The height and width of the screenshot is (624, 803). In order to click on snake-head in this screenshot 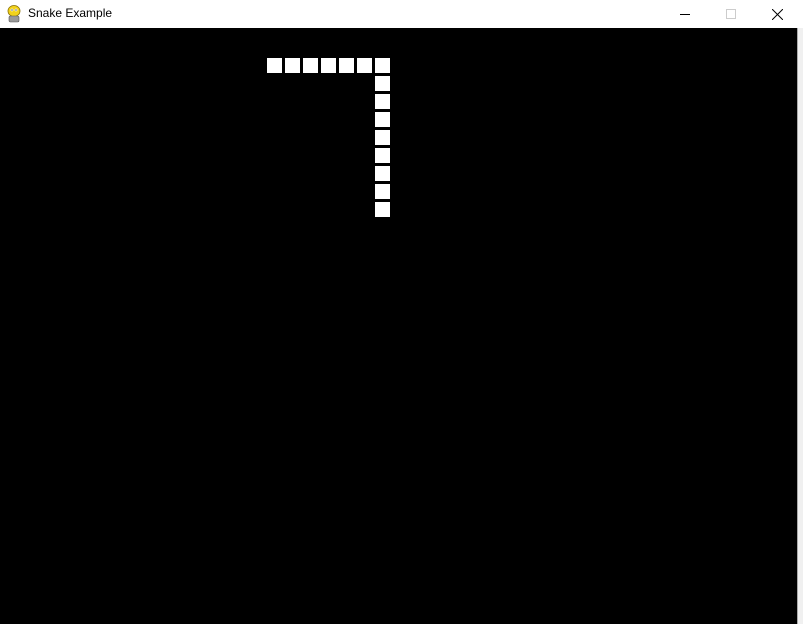, I will do `click(382, 209)`.